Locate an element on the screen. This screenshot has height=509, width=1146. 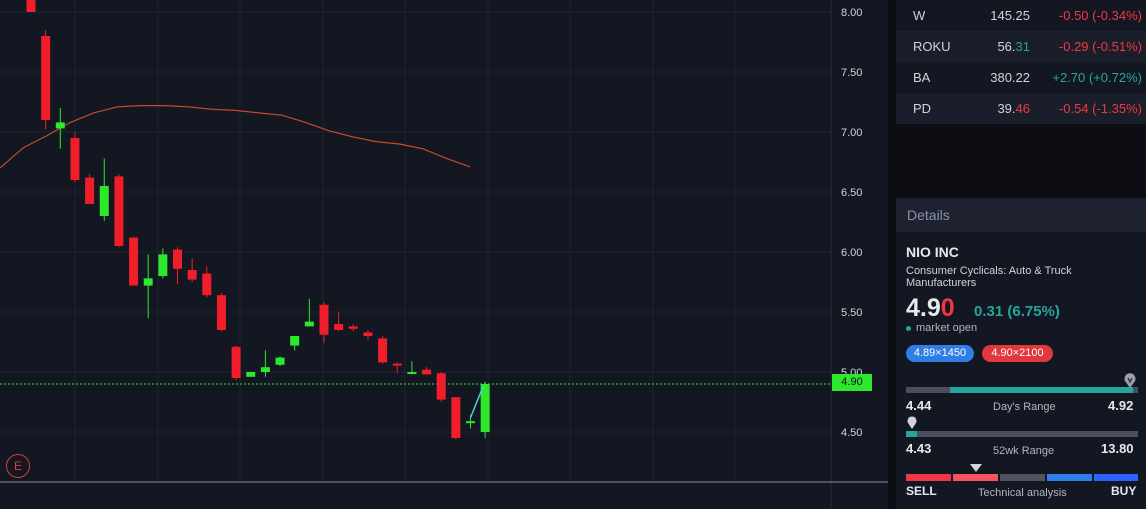
earnings-marker: E is located at coordinates (18, 466).